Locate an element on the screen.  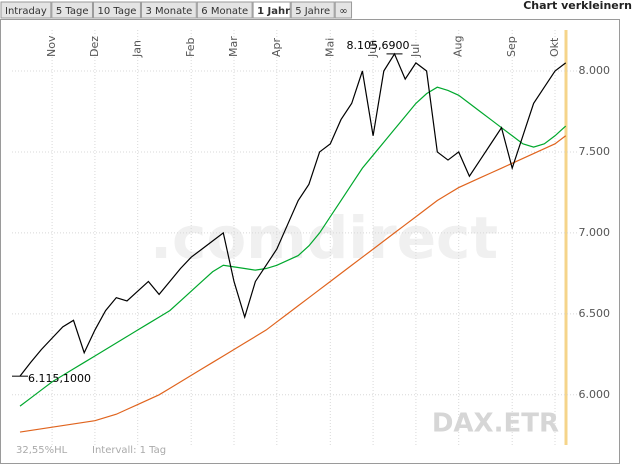
tab-label: ∞ is located at coordinates (343, 11).